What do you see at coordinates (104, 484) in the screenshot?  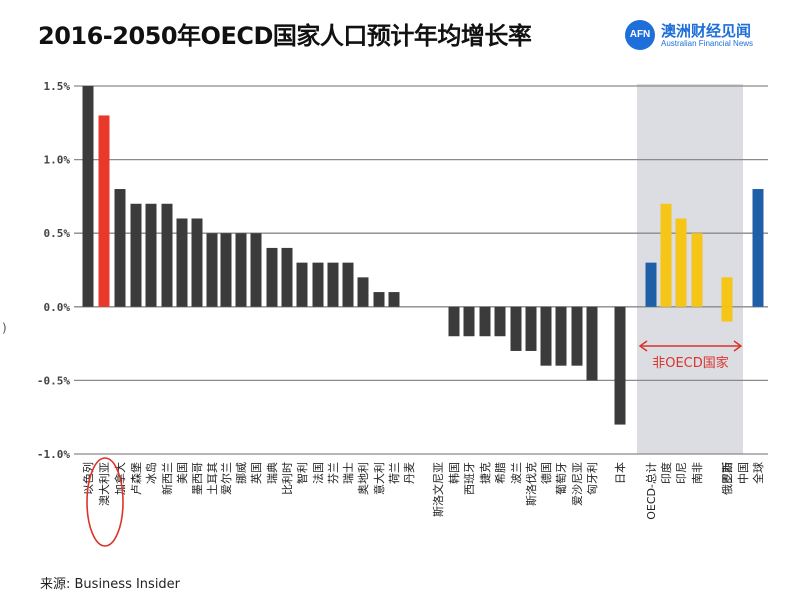 I see `x-tick-label: 澳大利亚` at bounding box center [104, 484].